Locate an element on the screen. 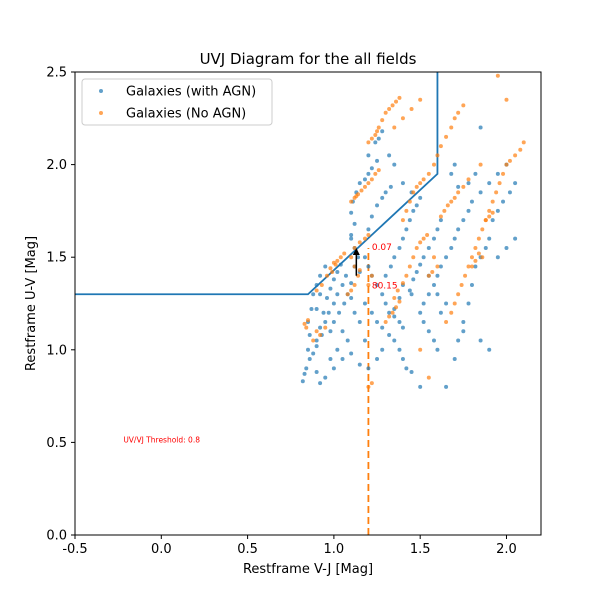 This screenshot has width=600, height=600. y-tick-label: 2.0 is located at coordinates (56, 165).